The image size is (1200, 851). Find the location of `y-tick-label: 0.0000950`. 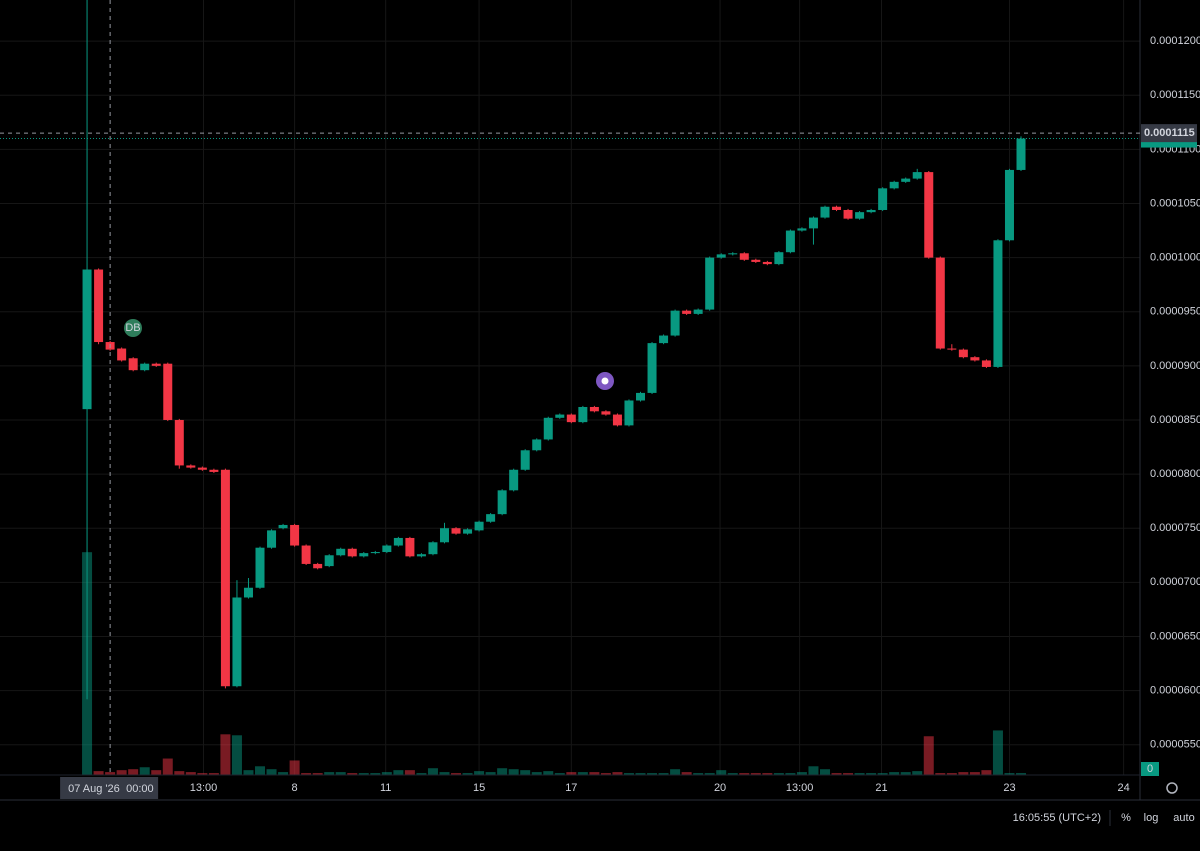

y-tick-label: 0.0000950 is located at coordinates (1175, 312).